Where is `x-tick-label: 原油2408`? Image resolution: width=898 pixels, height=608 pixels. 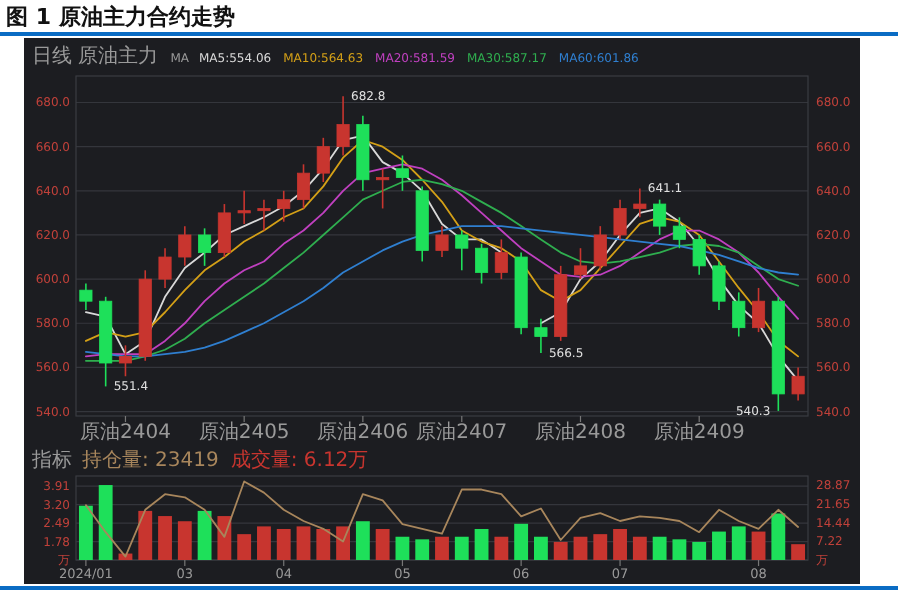
x-tick-label: 原油2408 is located at coordinates (580, 432).